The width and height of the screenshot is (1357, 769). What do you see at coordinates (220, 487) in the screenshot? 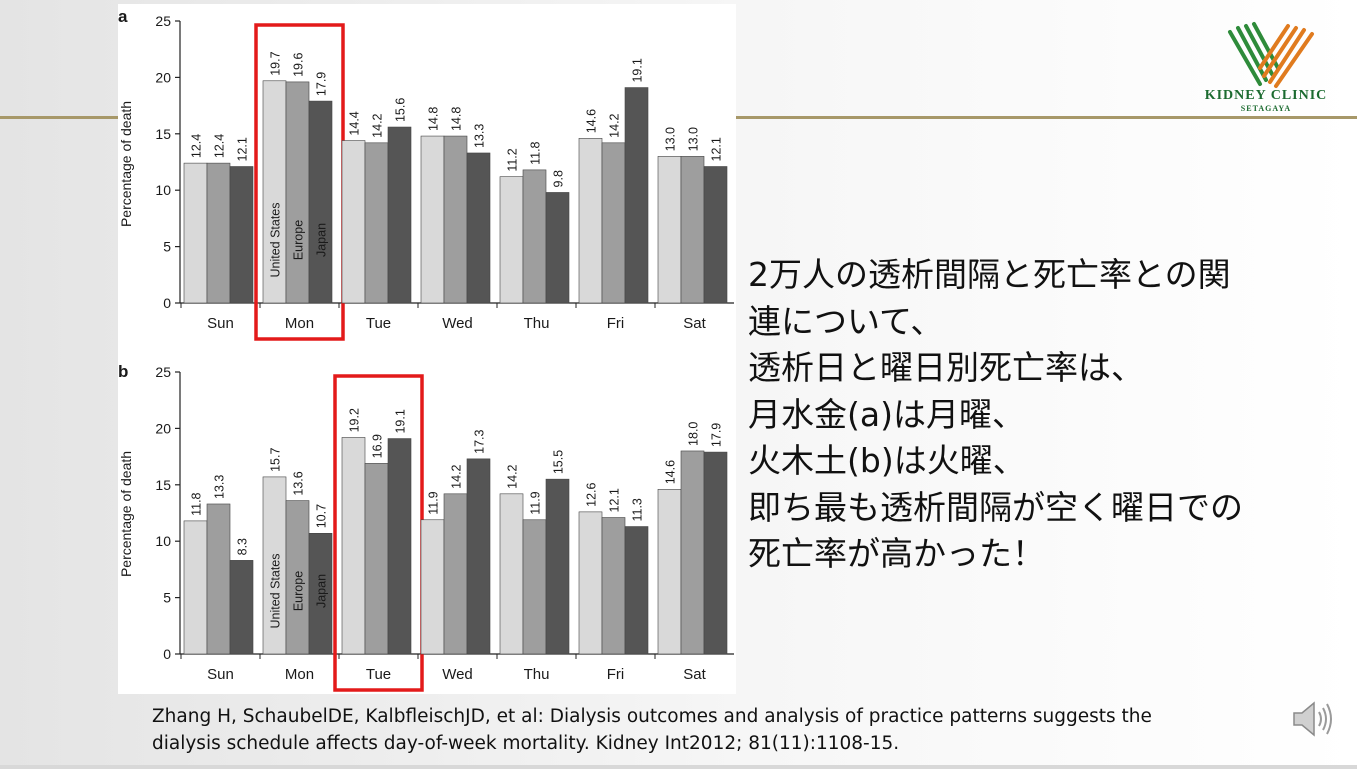
I see `data-label: 13.3` at bounding box center [220, 487].